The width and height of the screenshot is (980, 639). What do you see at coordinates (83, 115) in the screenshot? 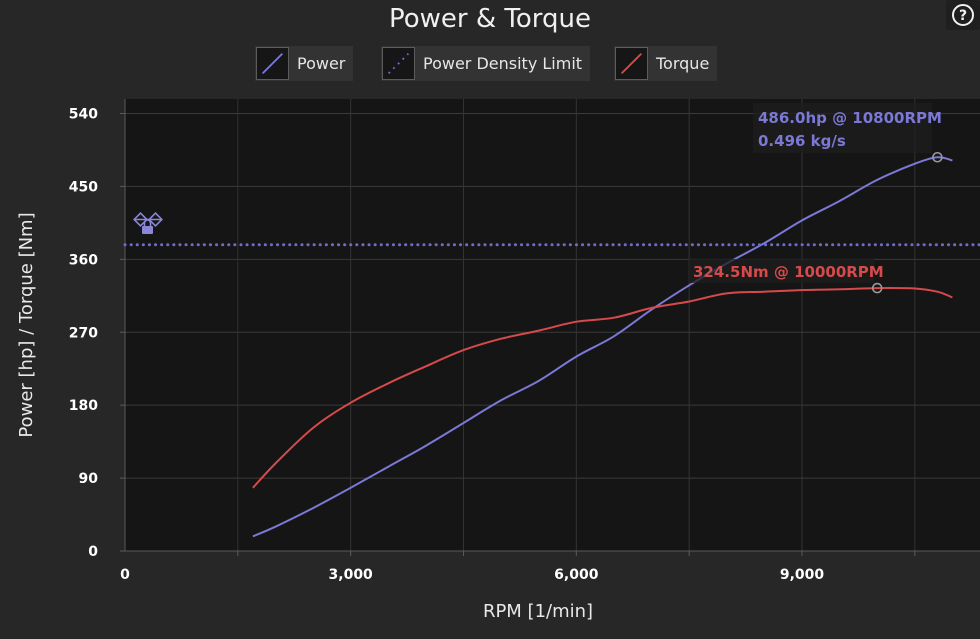
I see `y-tick-label: 540` at bounding box center [83, 115].